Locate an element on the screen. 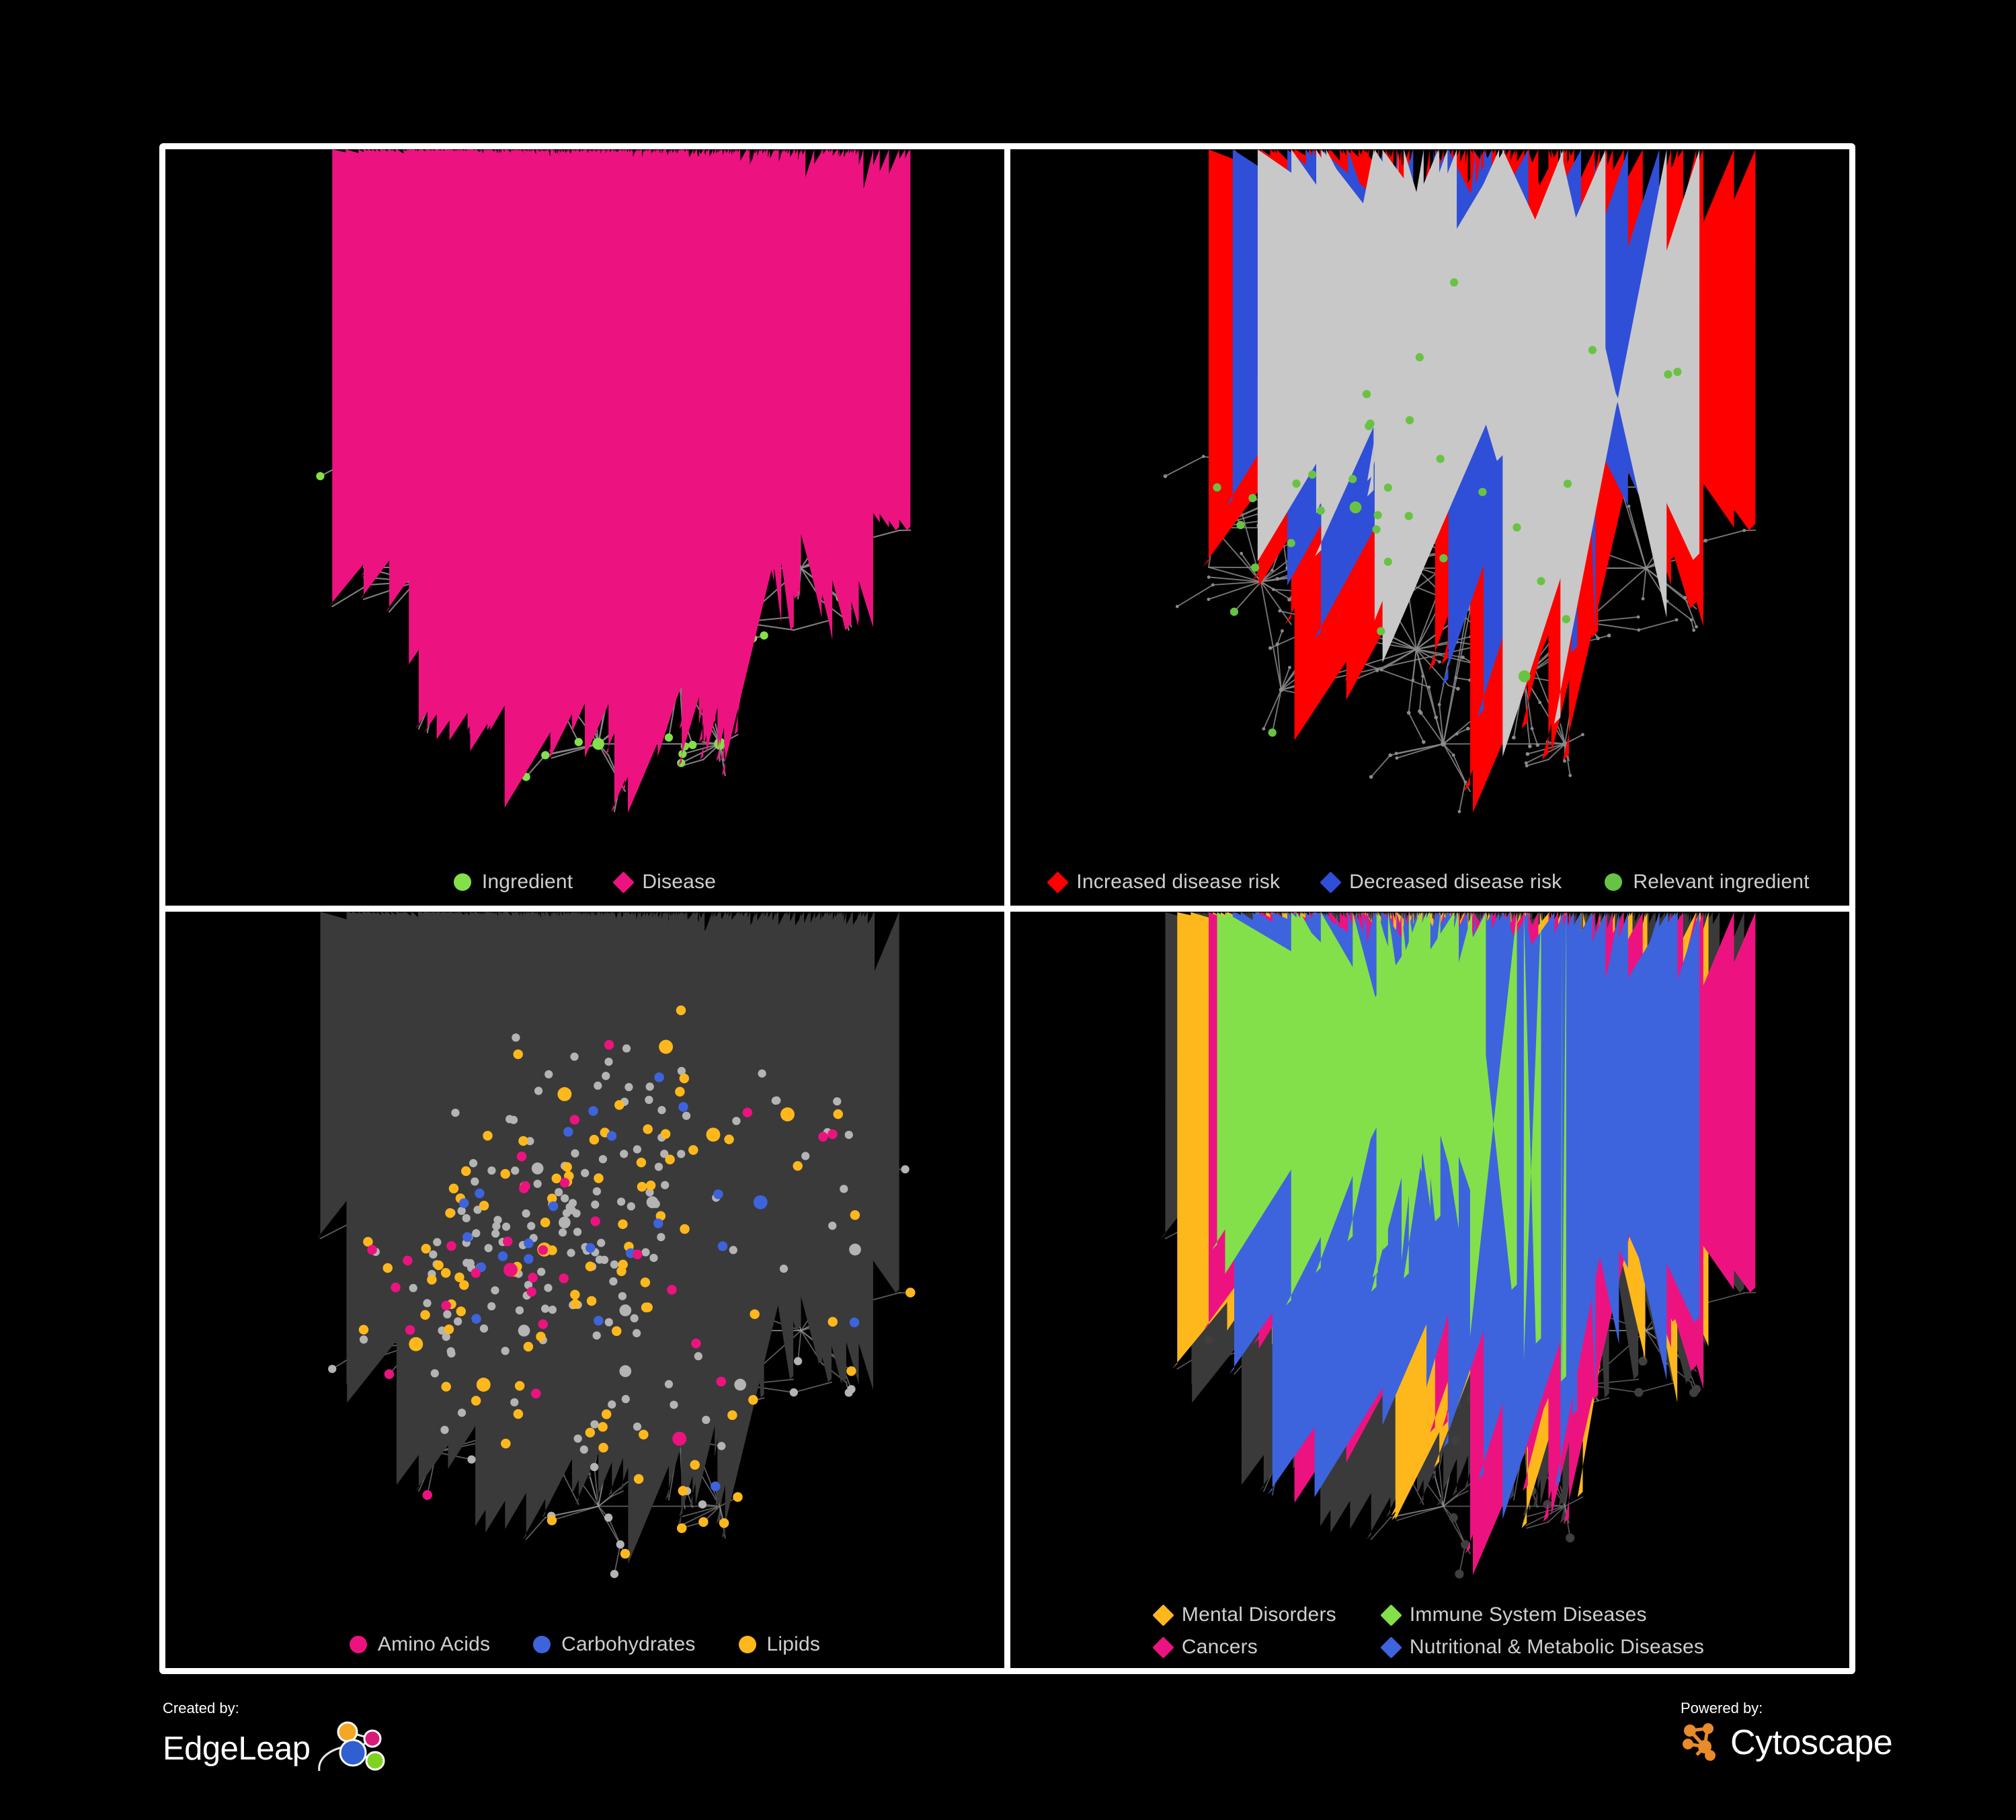  legend-item-mental-disorders: Mental Disorders is located at coordinates (1244, 1615).